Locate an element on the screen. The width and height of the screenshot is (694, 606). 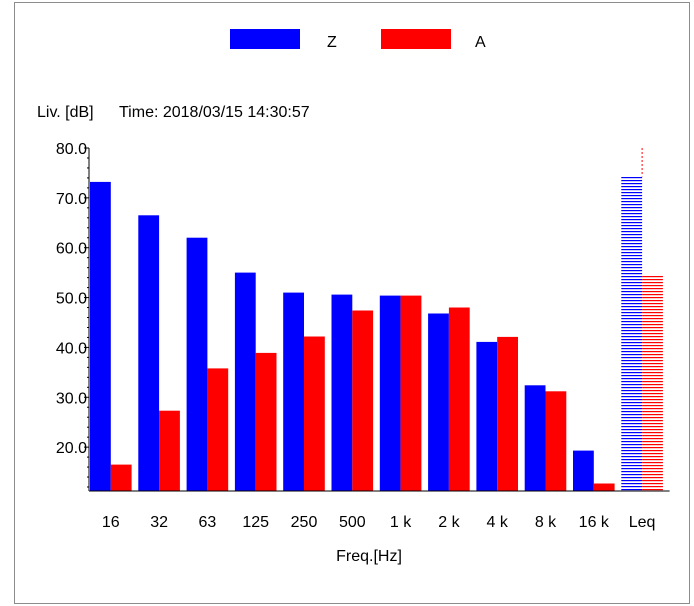
bar-z-leq is located at coordinates (632, 333).